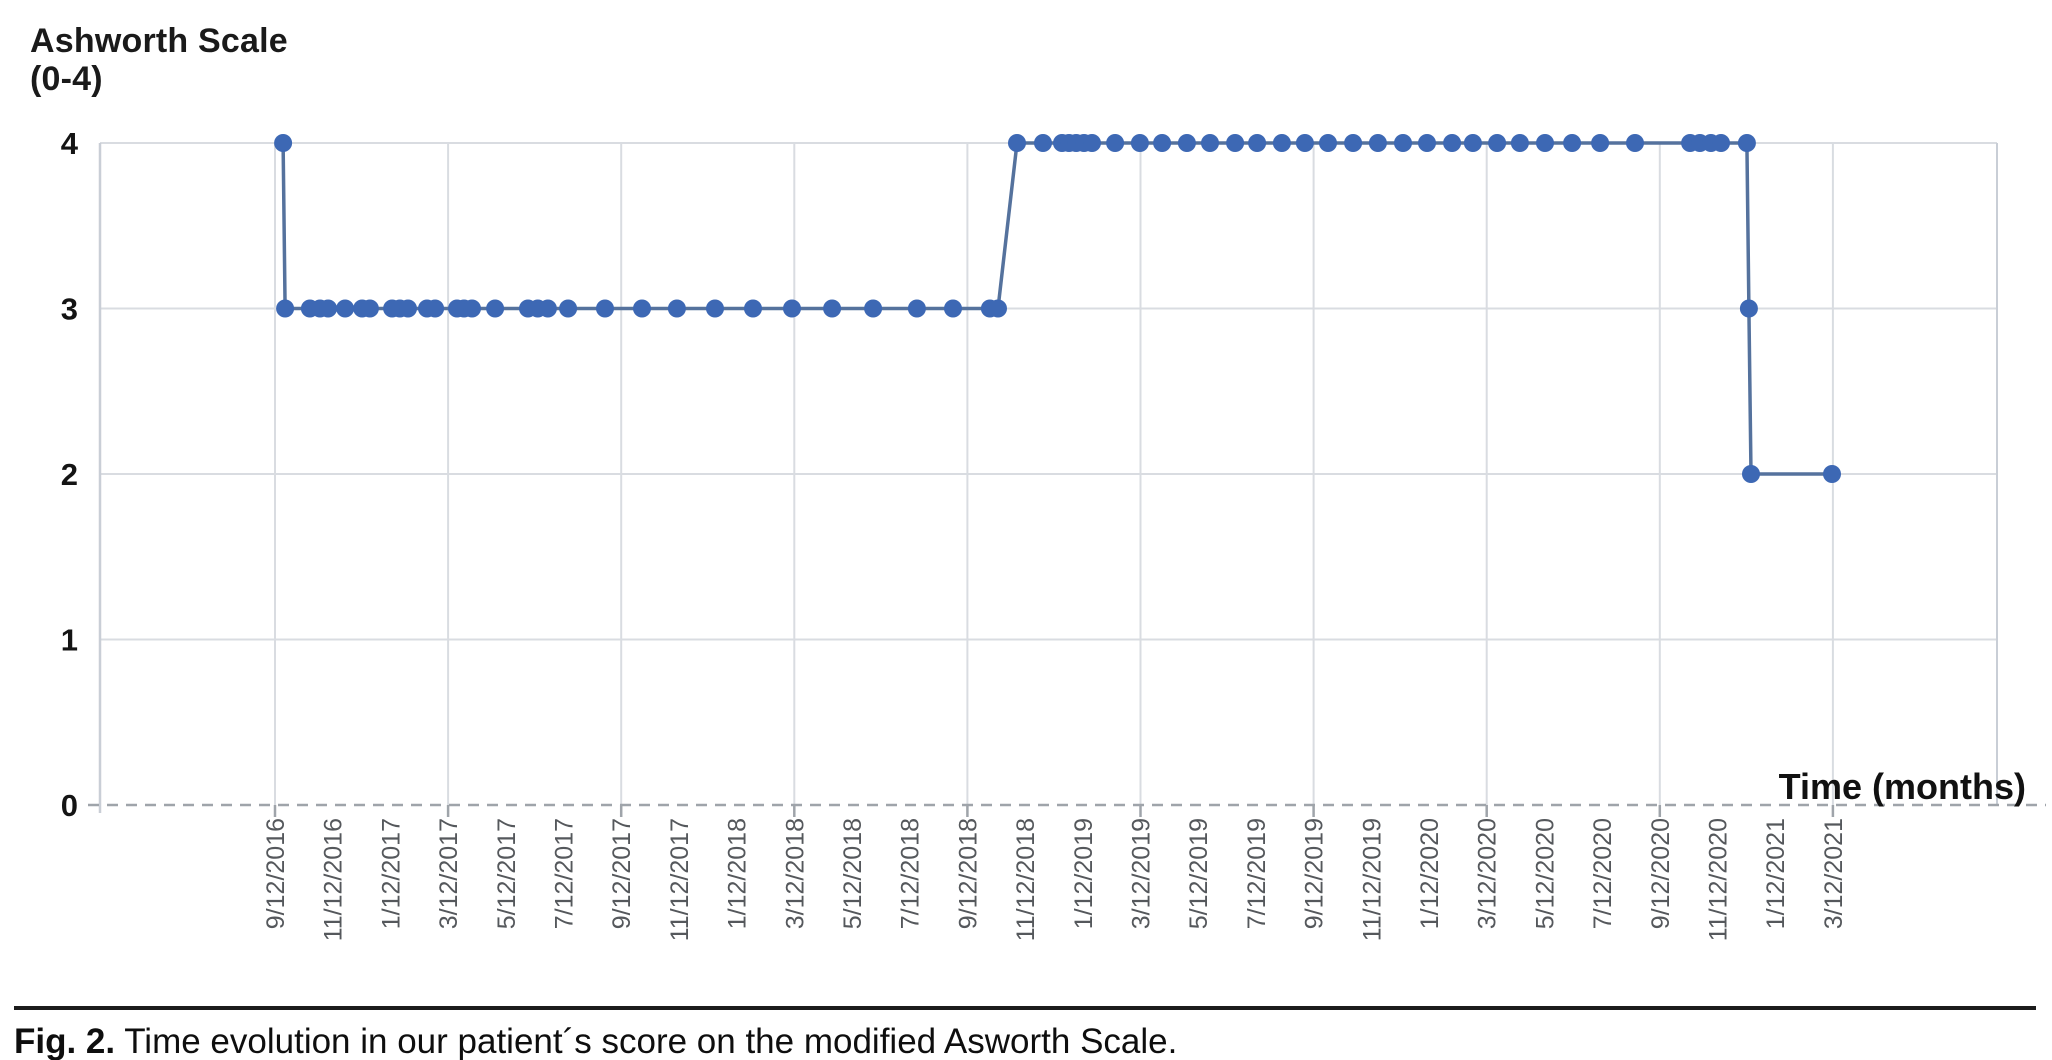 The height and width of the screenshot is (1060, 2052). I want to click on svg-text: 5/12/2020, so click(1545, 873).